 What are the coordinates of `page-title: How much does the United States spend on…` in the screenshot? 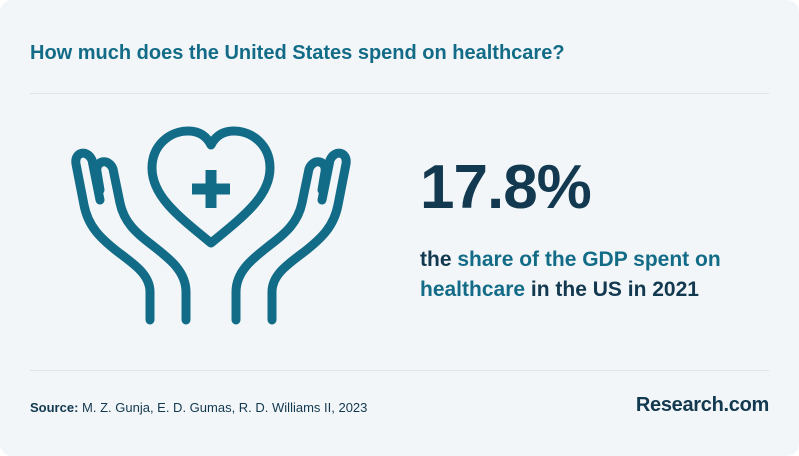 It's located at (297, 53).